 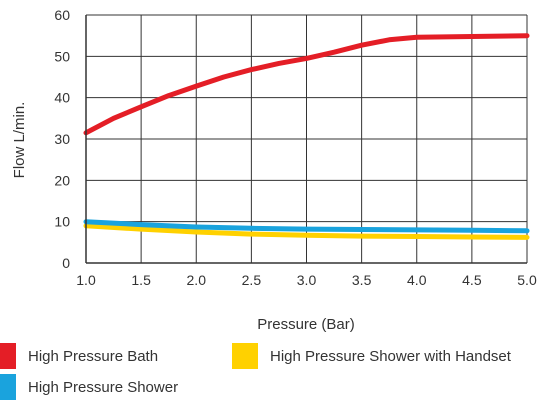 I want to click on legend-swatch-shower, so click(x=8, y=387).